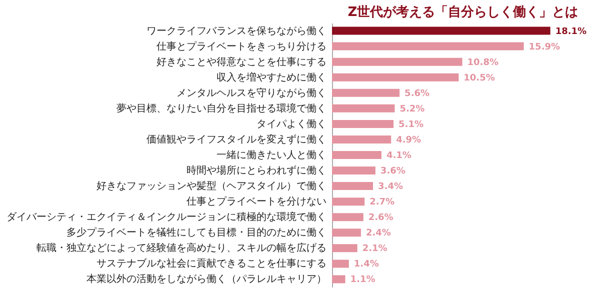 The width and height of the screenshot is (600, 293). I want to click on y-tick-label: 時間や場所にとらわれずに働く, so click(256, 170).